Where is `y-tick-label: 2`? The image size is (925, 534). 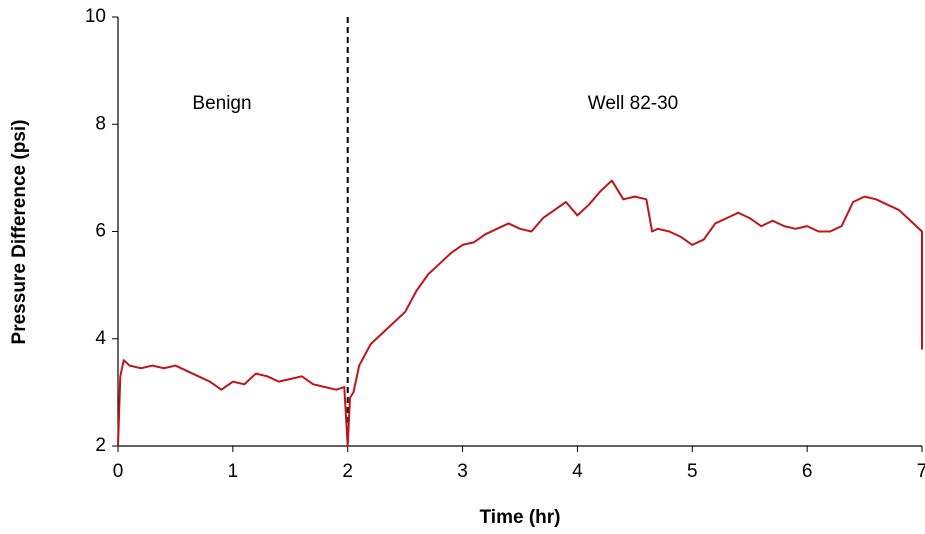
y-tick-label: 2 is located at coordinates (100, 445).